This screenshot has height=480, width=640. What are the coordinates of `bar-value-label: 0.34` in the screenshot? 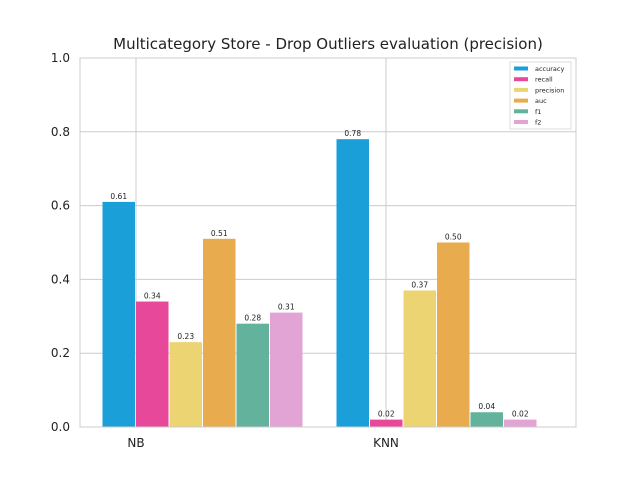 It's located at (152, 296).